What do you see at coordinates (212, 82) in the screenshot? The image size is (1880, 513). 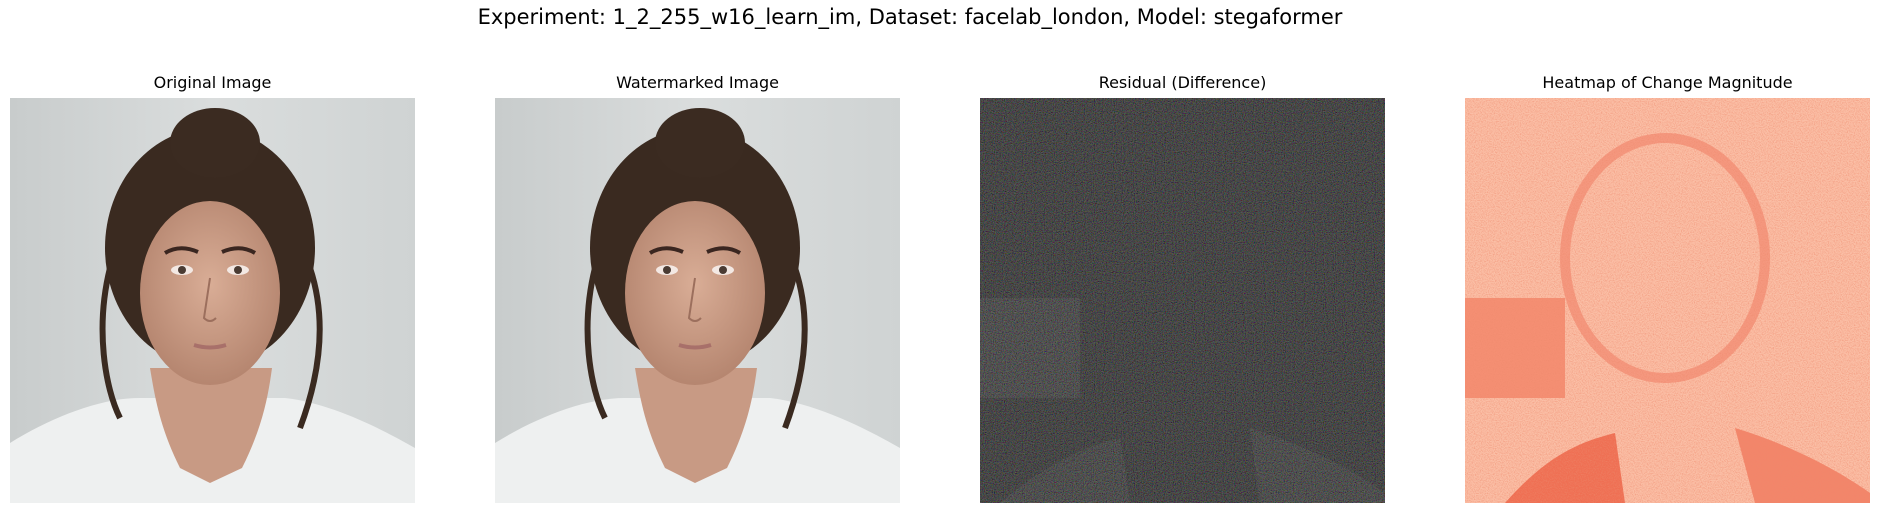 I see `panel-title: Original Image` at bounding box center [212, 82].